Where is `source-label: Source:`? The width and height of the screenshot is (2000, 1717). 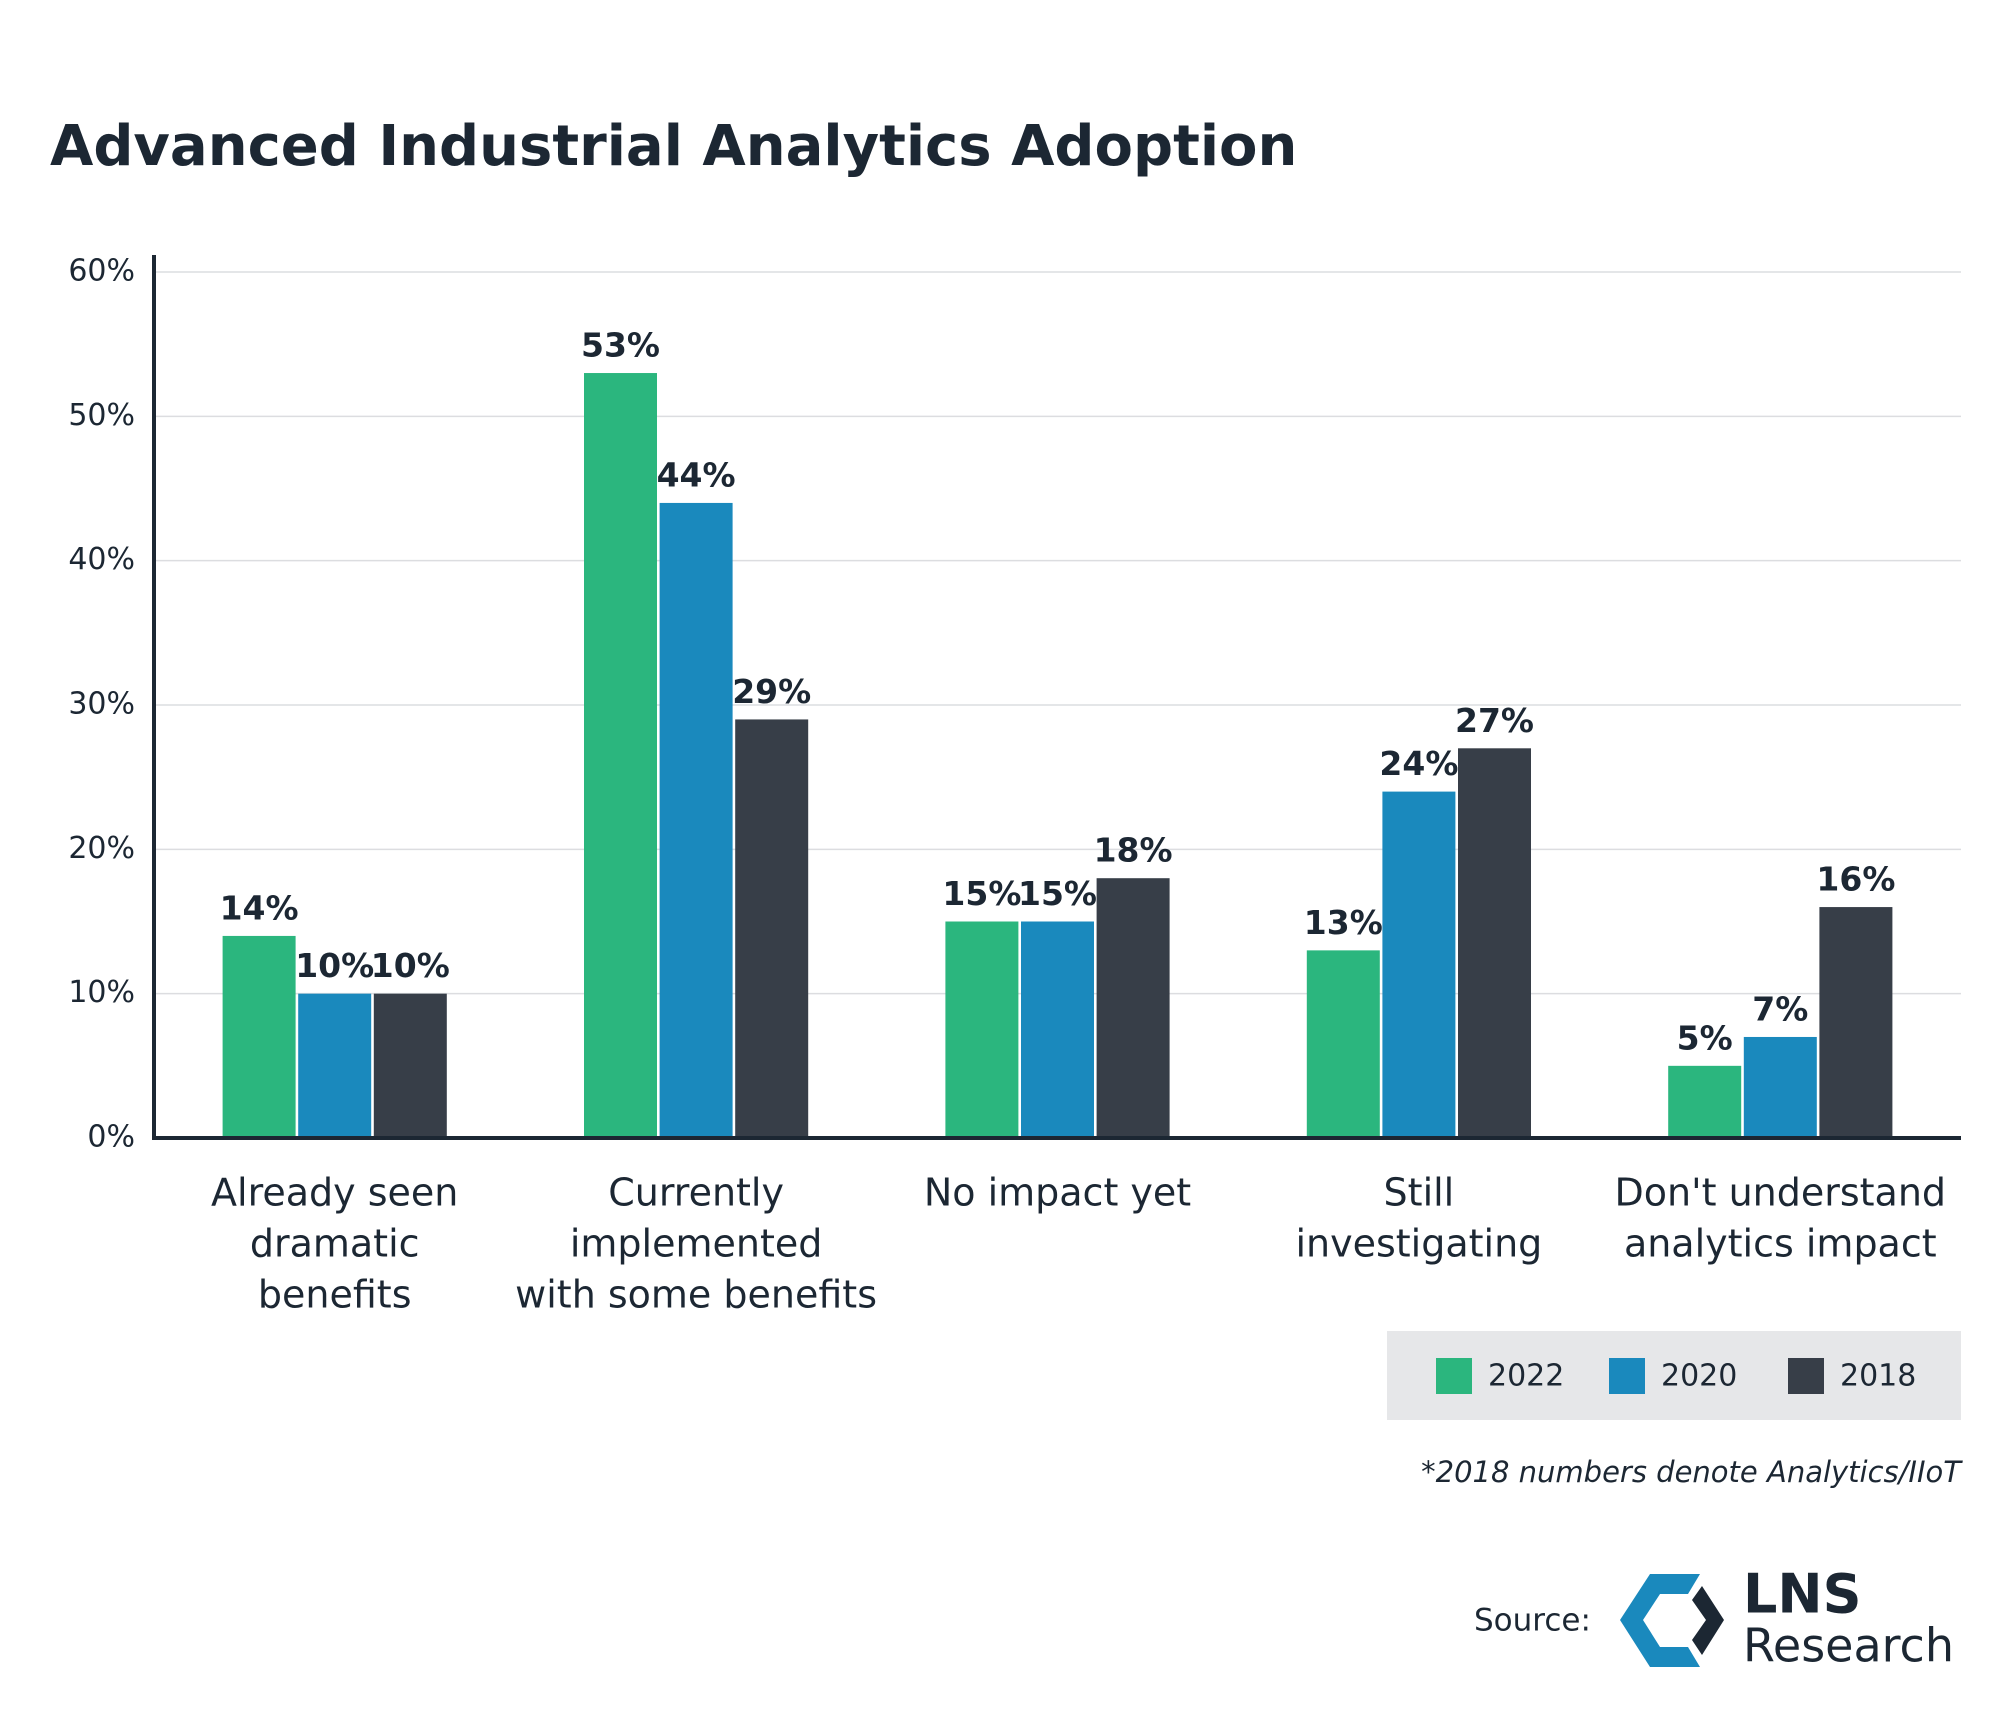
source-label: Source: is located at coordinates (1532, 1621).